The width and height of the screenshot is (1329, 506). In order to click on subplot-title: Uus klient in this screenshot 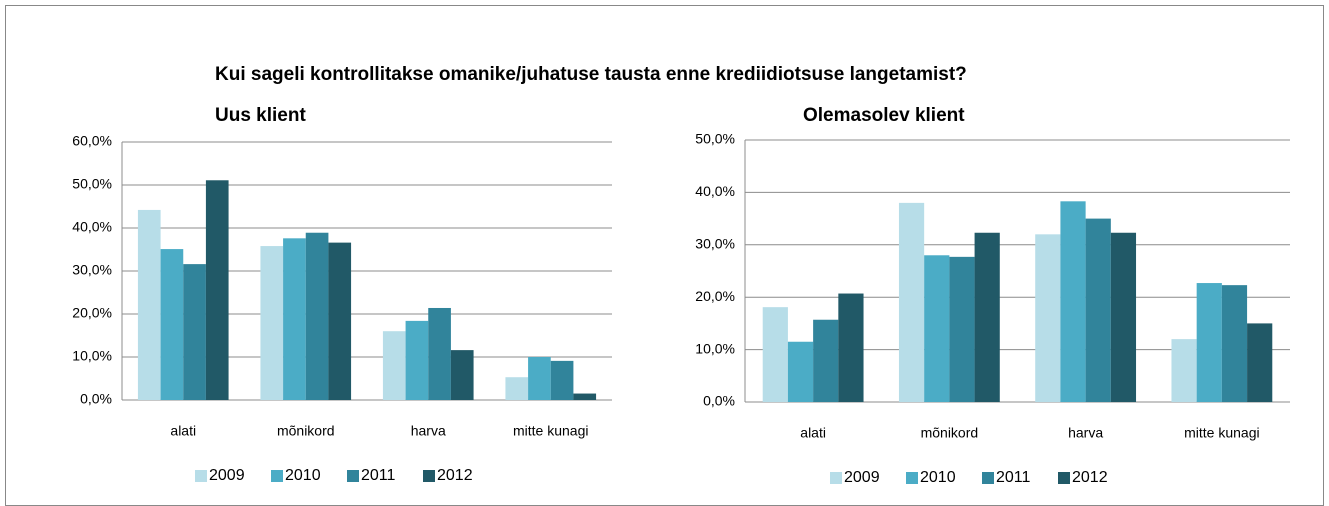, I will do `click(260, 115)`.